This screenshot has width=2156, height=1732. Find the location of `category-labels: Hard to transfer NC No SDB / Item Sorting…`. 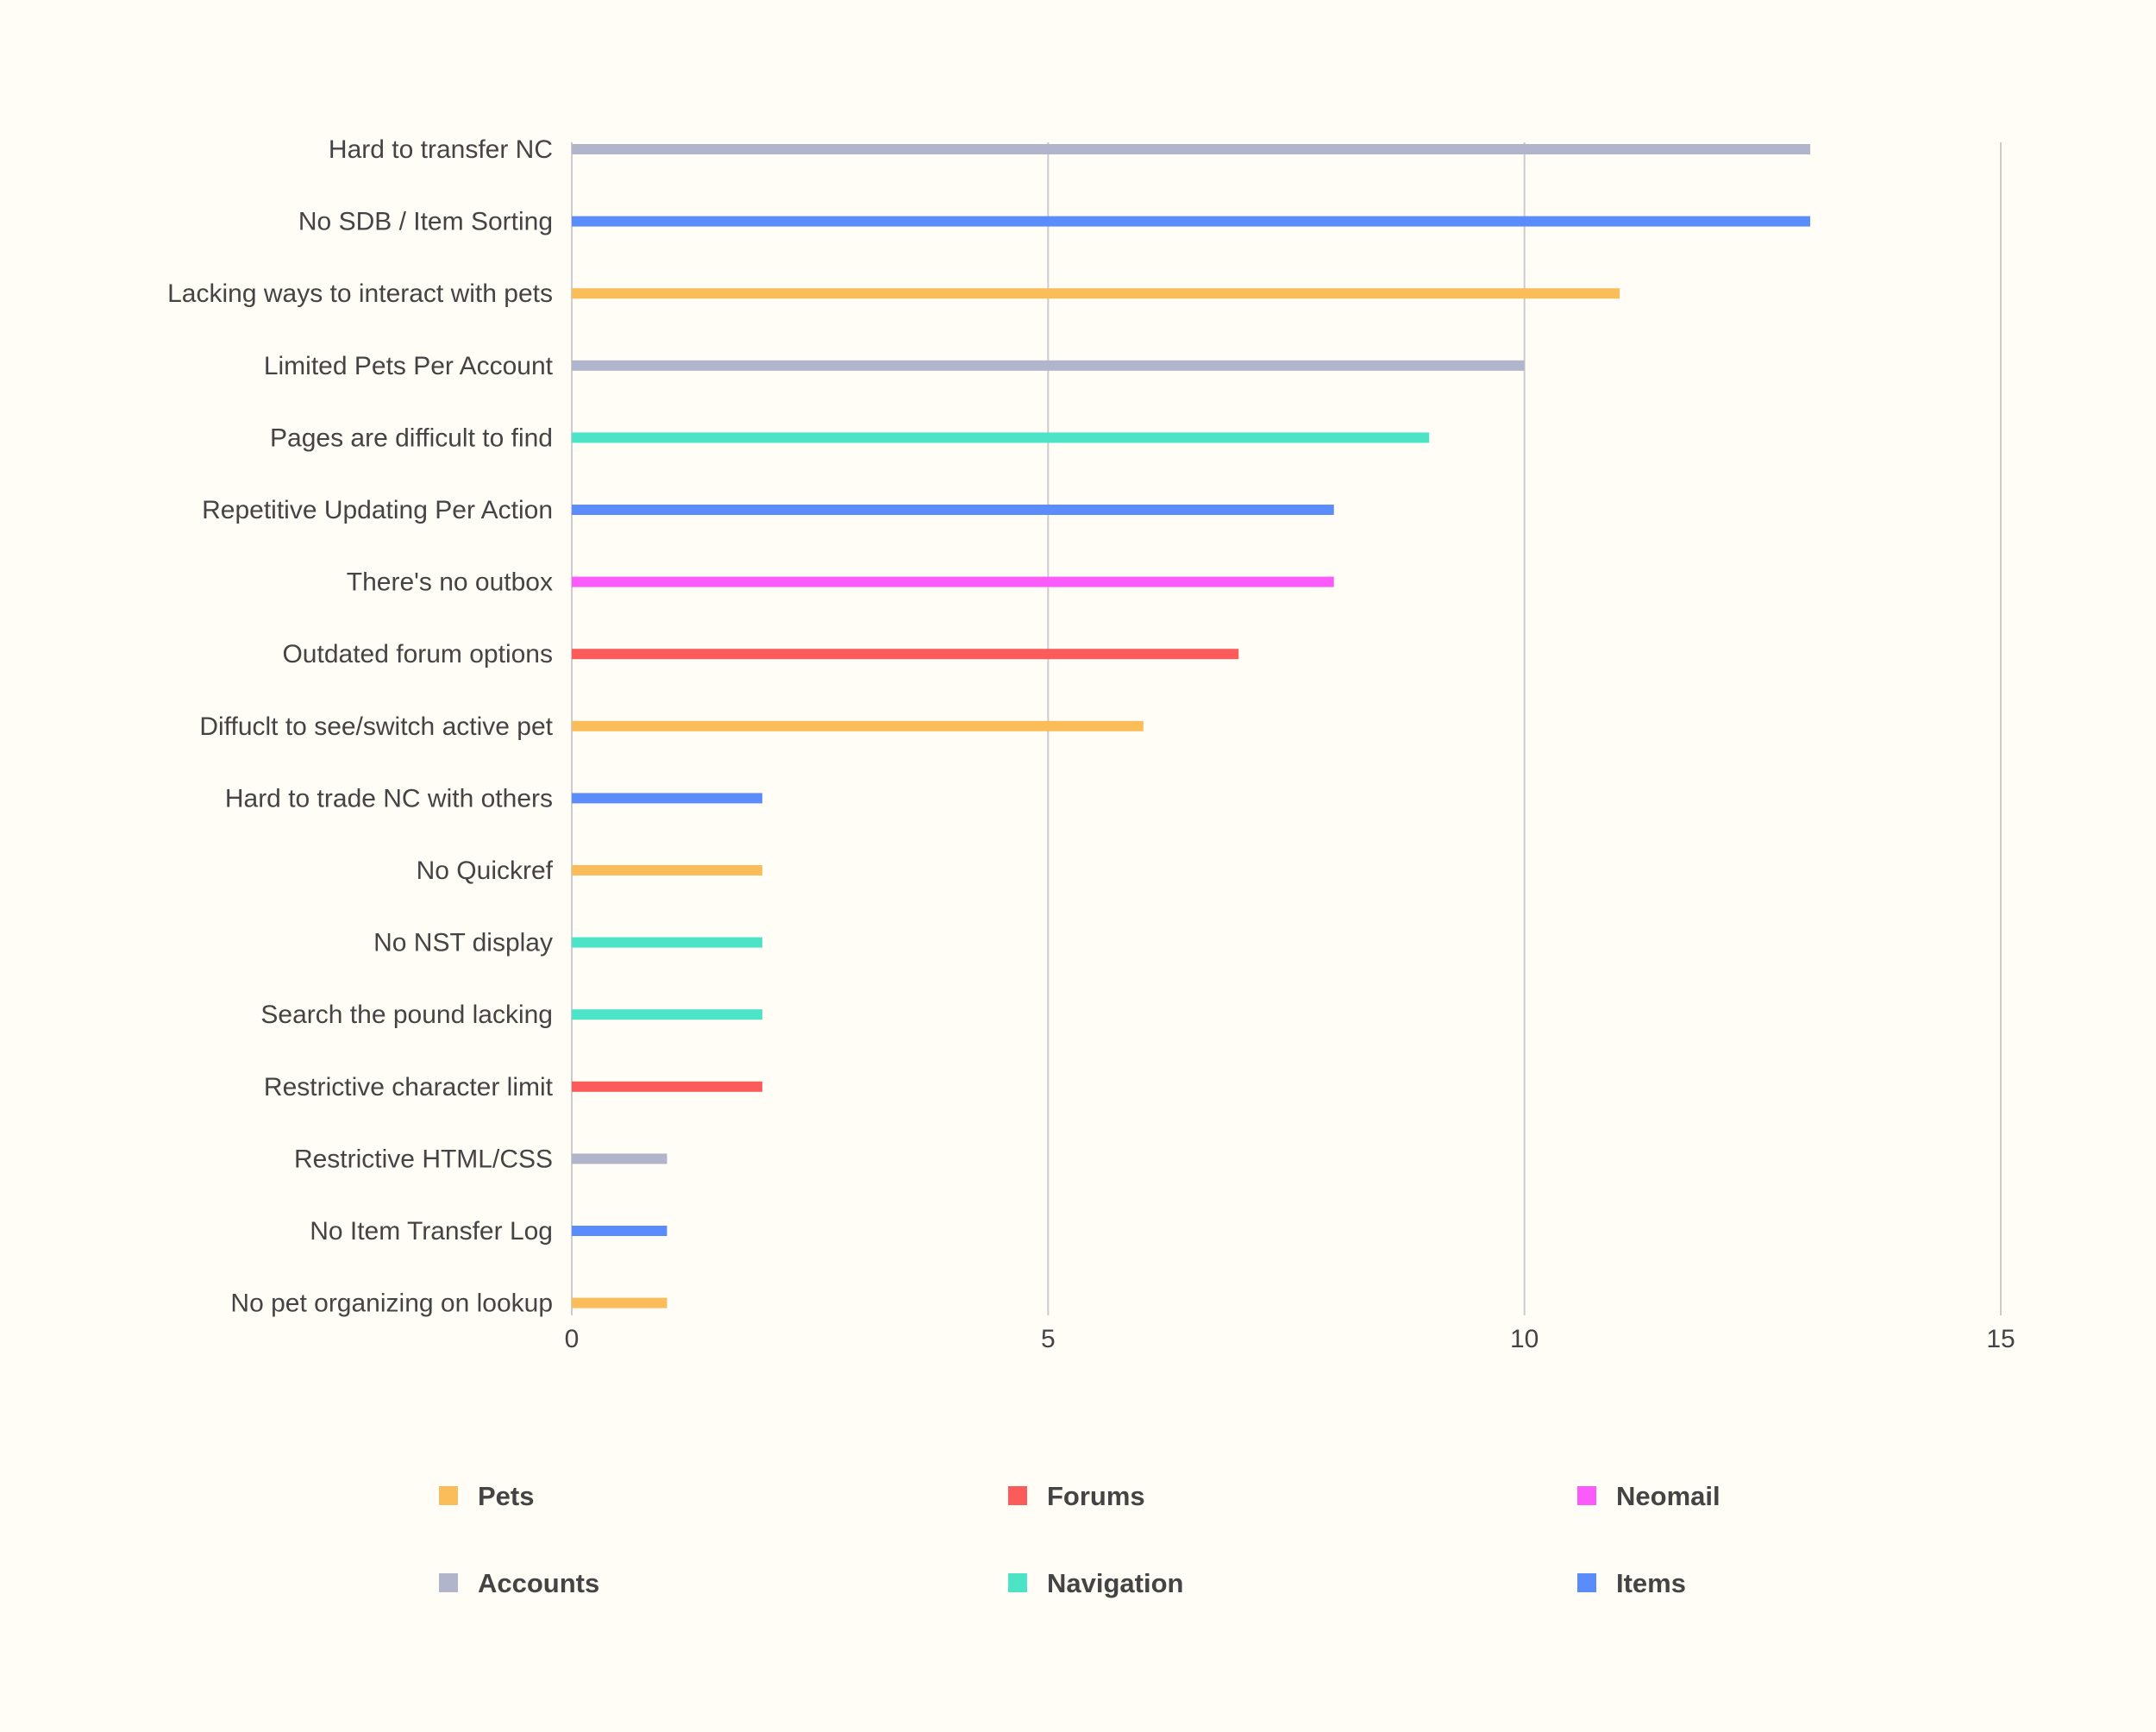

category-labels: Hard to transfer NC No SDB / Item Sorting… is located at coordinates (360, 727).